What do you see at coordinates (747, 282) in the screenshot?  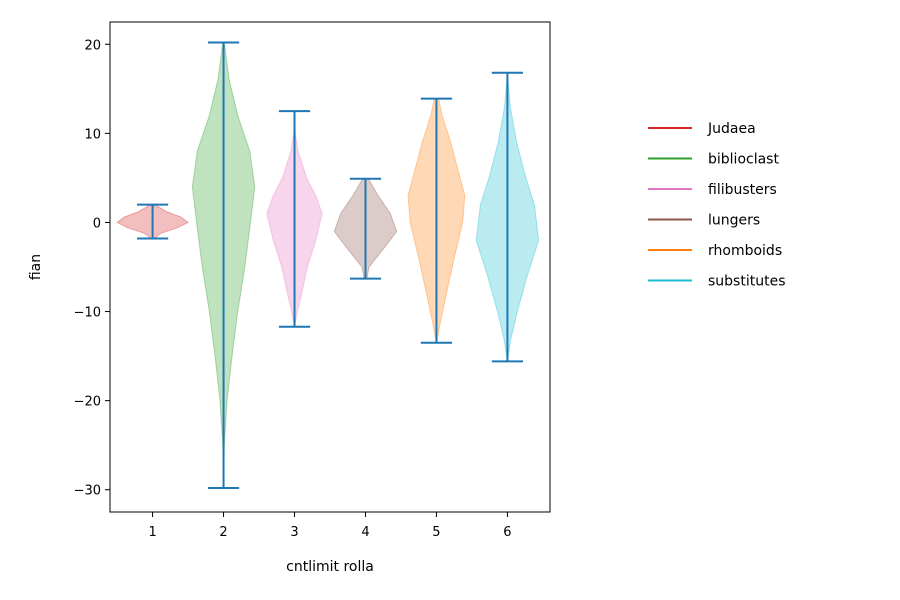 I see `legend-label-substitutes: substitutes` at bounding box center [747, 282].